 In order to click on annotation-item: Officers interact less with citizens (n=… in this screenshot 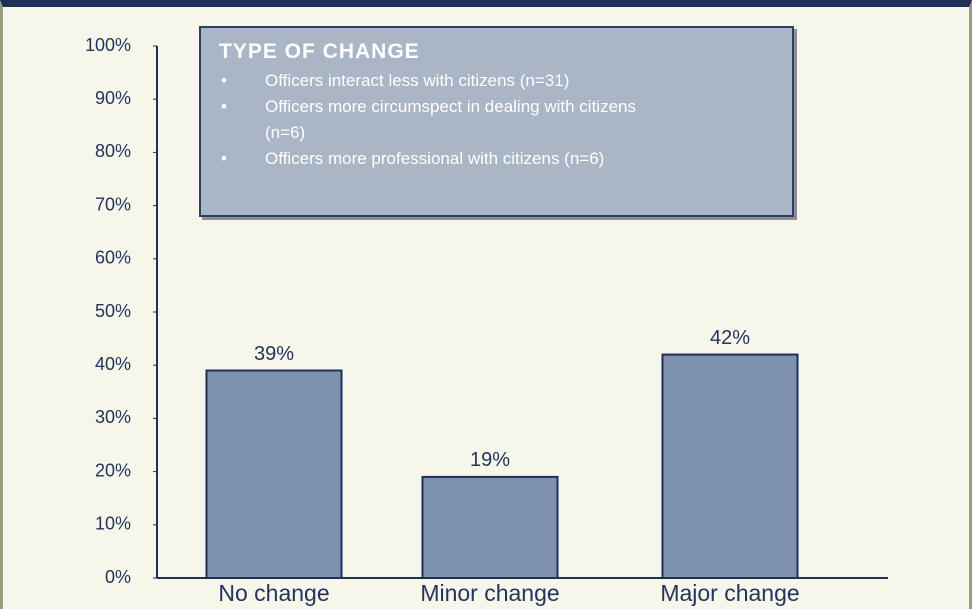, I will do `click(447, 81)`.